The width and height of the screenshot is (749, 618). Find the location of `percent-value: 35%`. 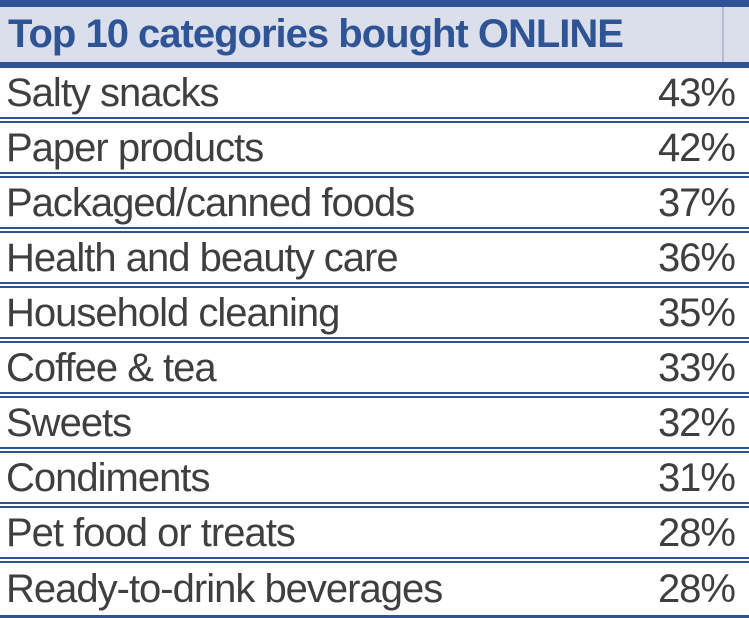

percent-value: 35% is located at coordinates (696, 312).